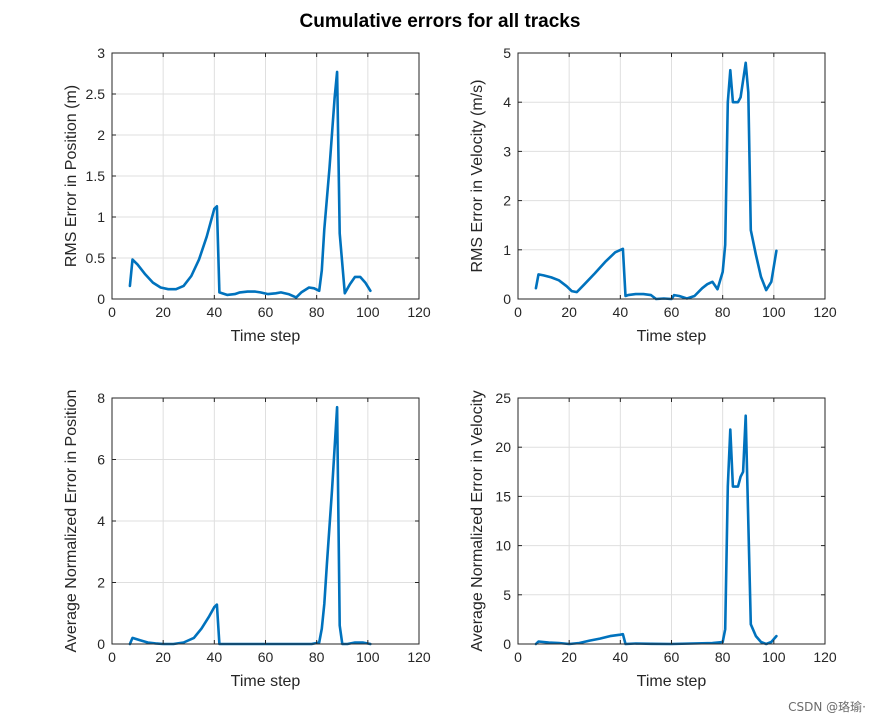  Describe the element at coordinates (503, 496) in the screenshot. I see `y-tick-label: 15` at that location.